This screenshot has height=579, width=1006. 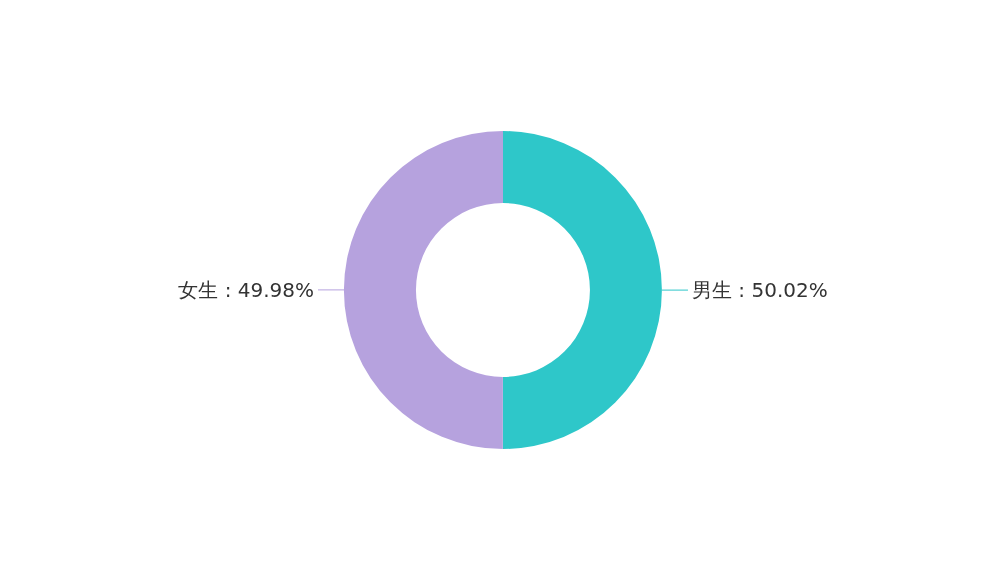 What do you see at coordinates (760, 290) in the screenshot?
I see `slice-label: 男生 : 50.02%` at bounding box center [760, 290].